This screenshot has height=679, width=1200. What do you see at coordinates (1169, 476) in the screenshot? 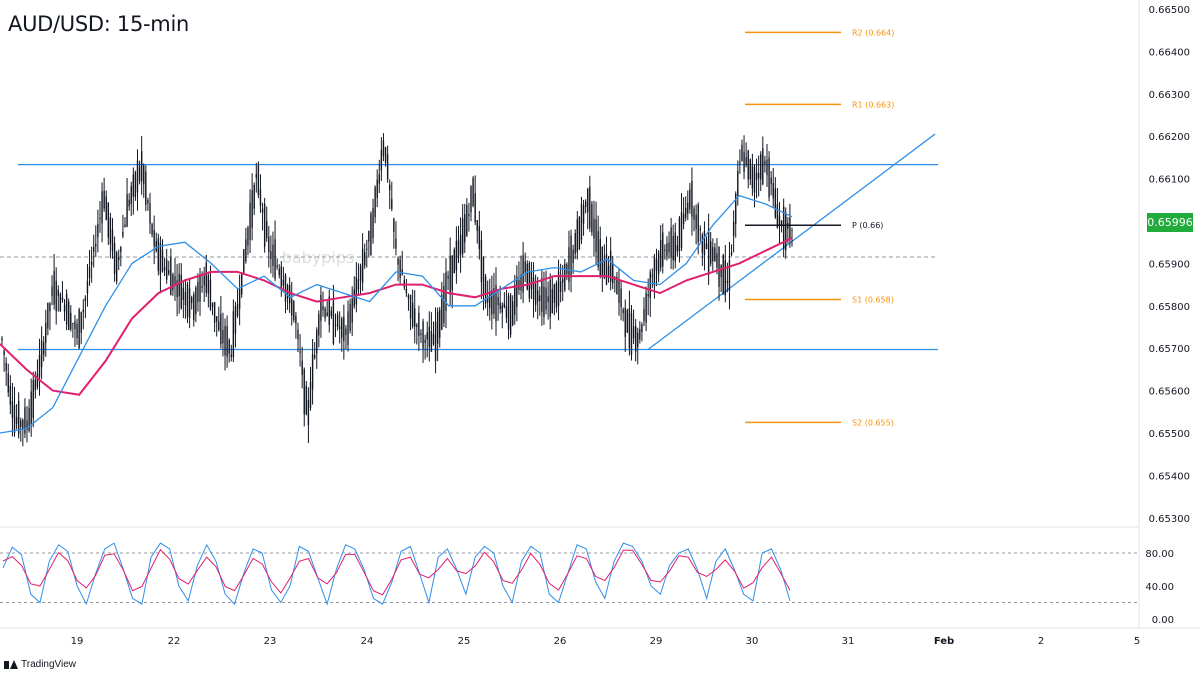
I see `price-axis-tick: 0.65400` at bounding box center [1169, 476].